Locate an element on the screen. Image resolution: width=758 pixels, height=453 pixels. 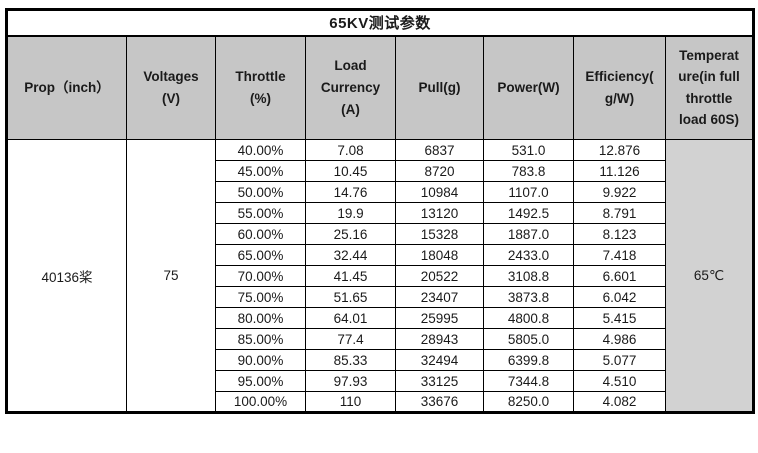
pull-cell: 33125 is located at coordinates (439, 381).